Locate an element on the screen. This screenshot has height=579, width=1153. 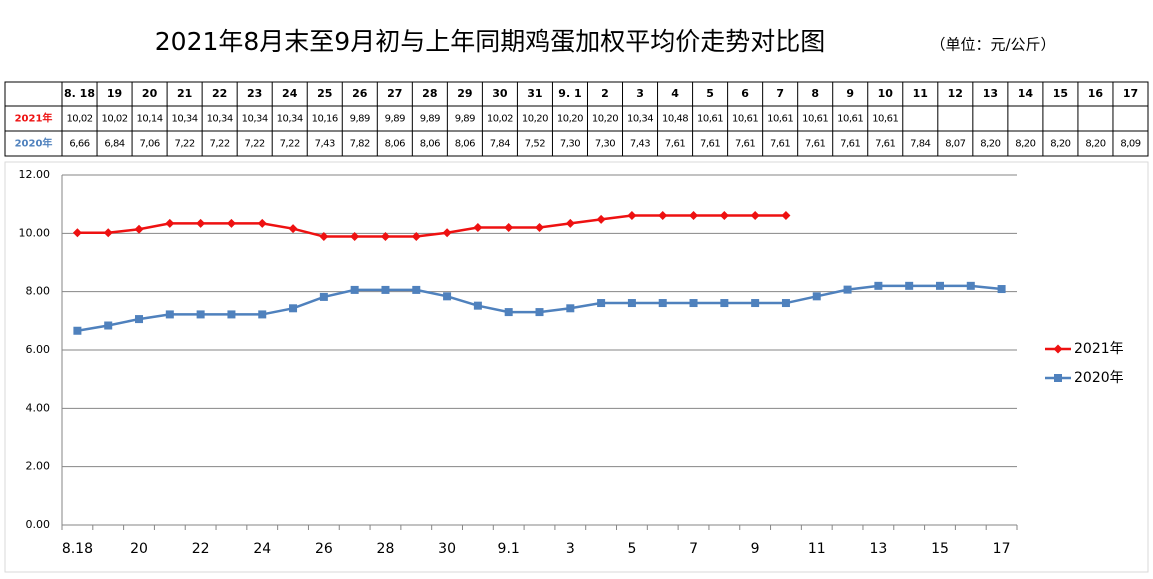
x-tick-label: 17 is located at coordinates (1002, 549).